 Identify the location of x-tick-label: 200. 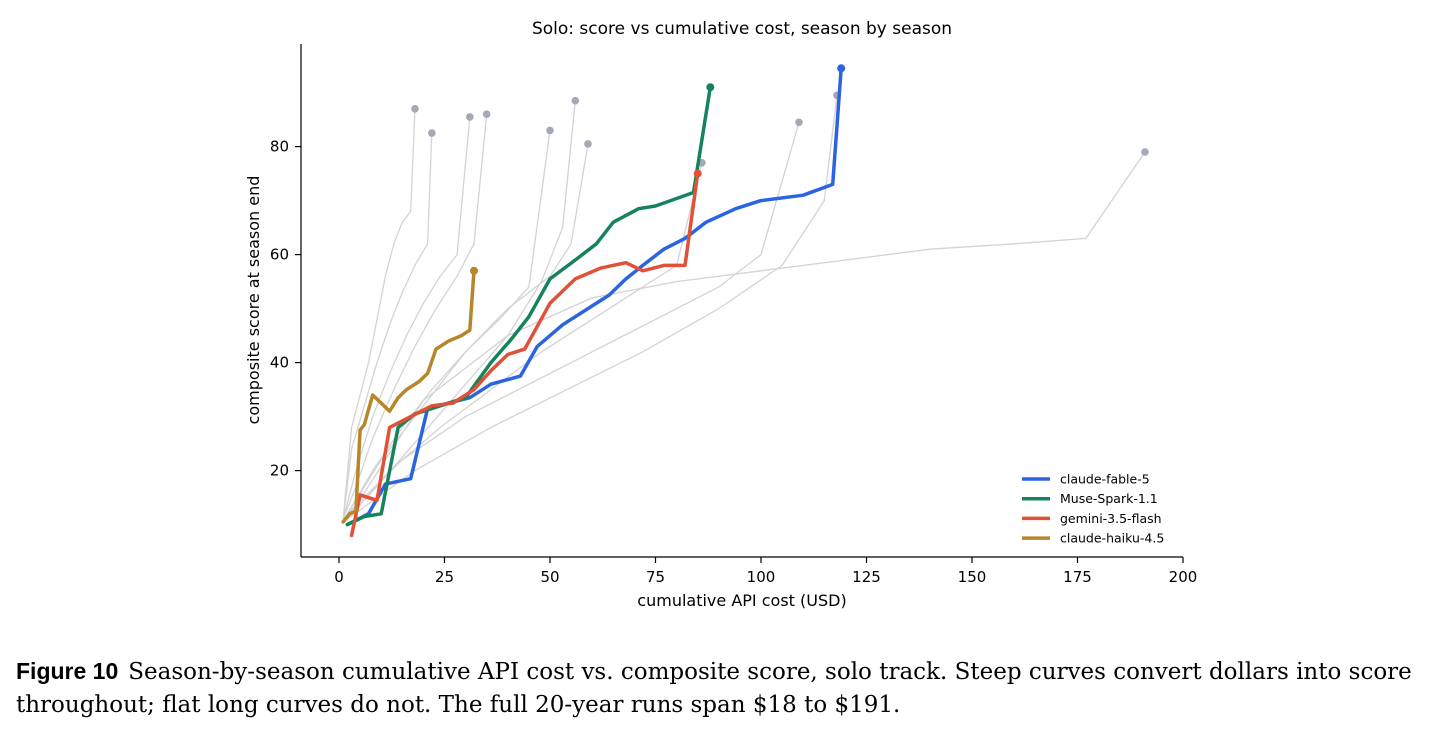
(1183, 577).